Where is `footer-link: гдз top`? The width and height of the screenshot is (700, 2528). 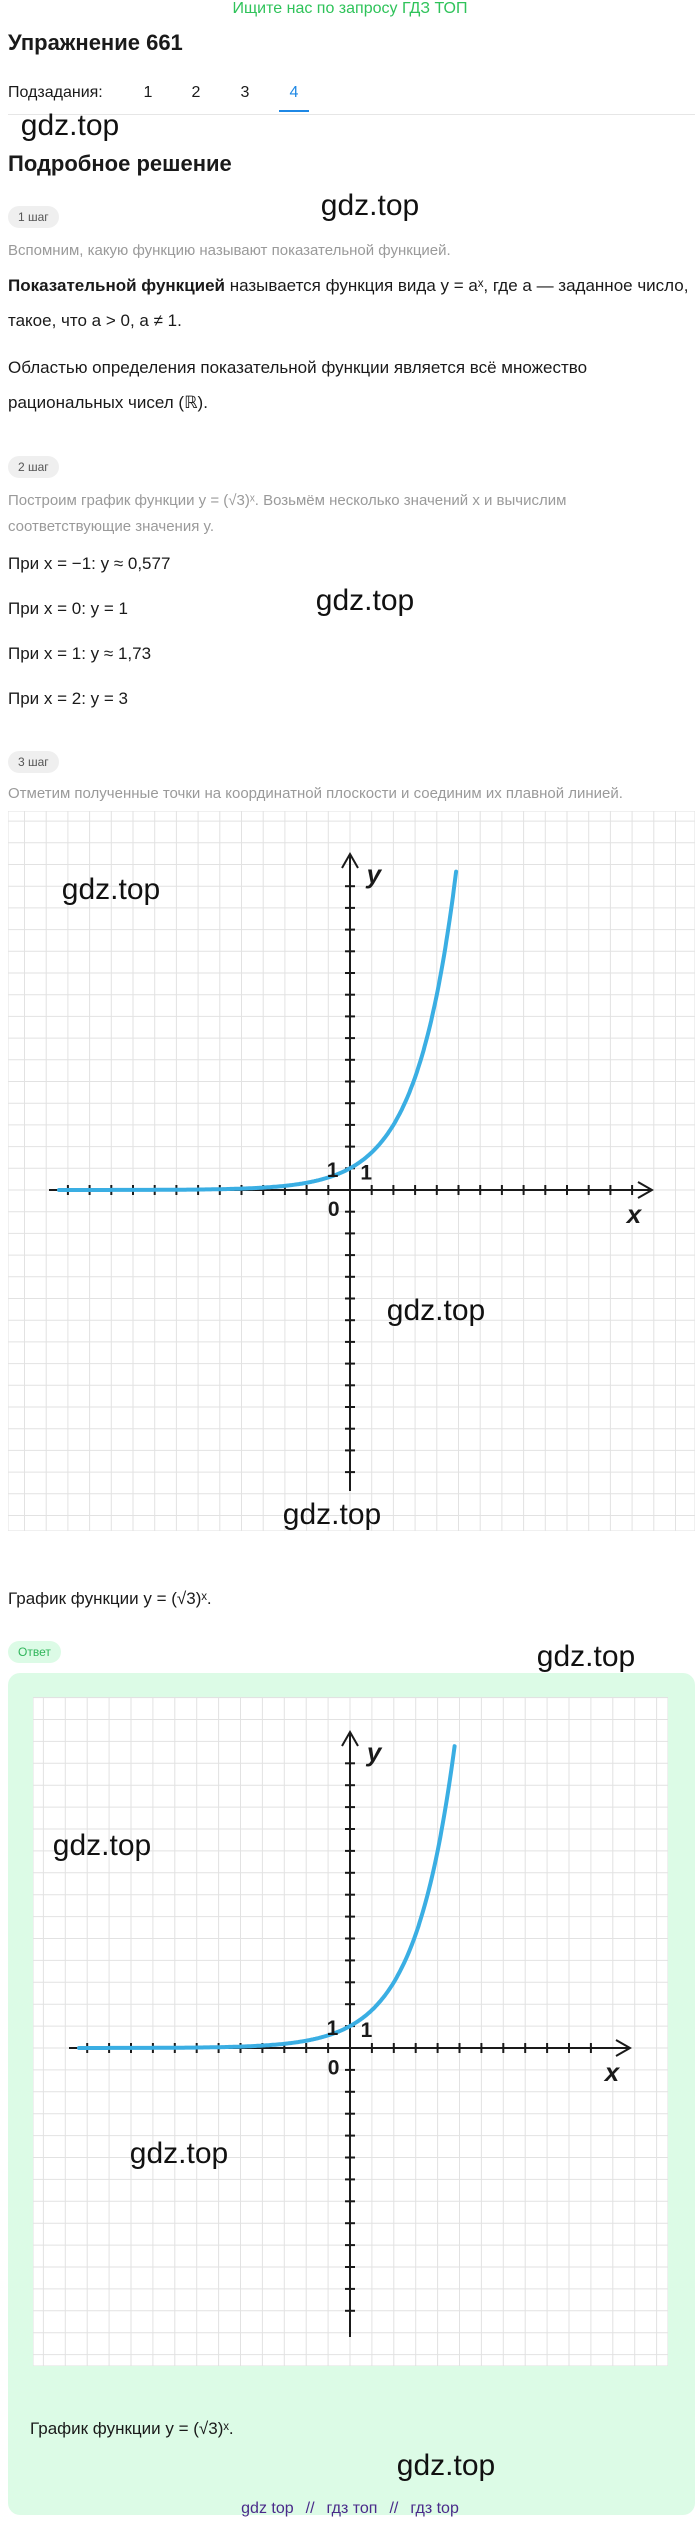
footer-link: гдз top is located at coordinates (434, 2508).